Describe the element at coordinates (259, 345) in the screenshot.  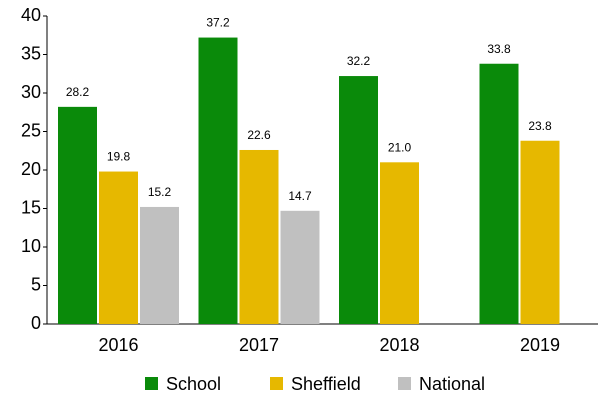
I see `x-tick-label: 2017` at that location.